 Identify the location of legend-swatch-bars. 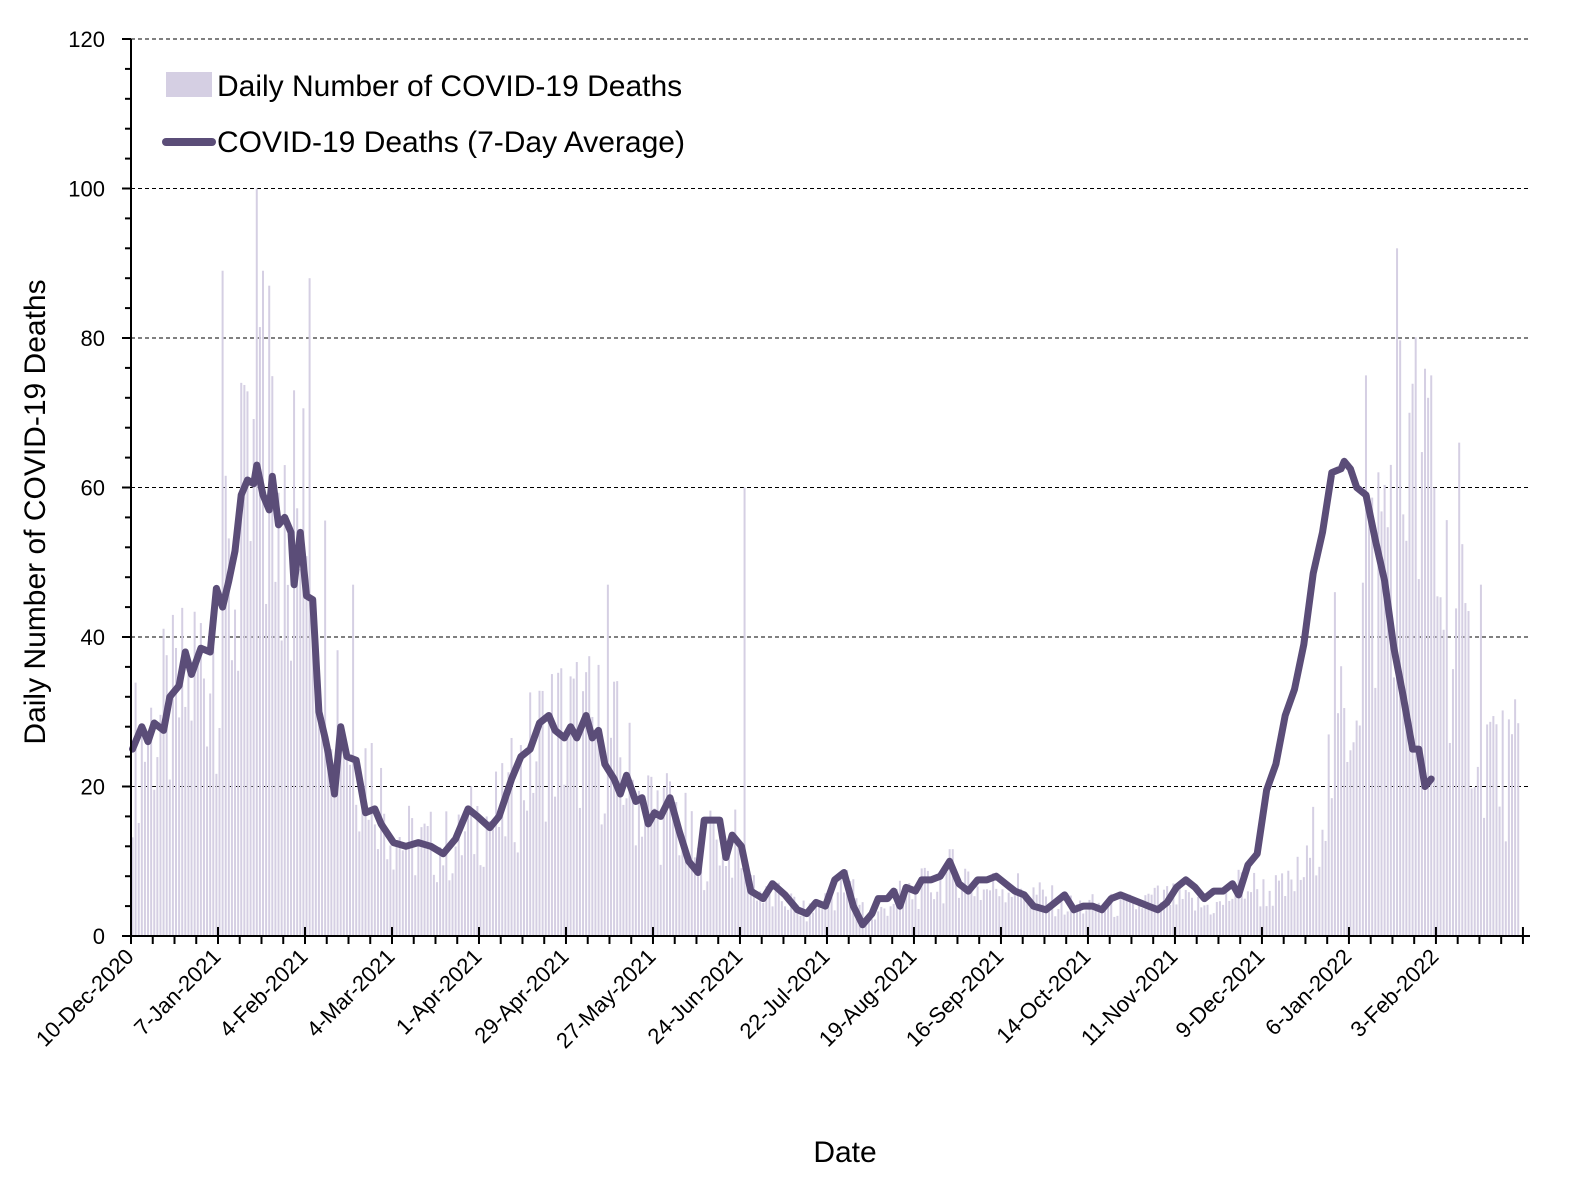
(189, 84).